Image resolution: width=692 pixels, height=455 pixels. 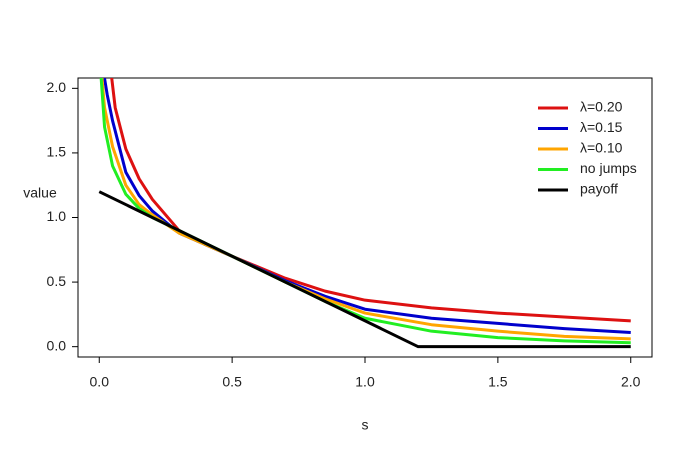 I want to click on x-tick-label: 1.0, so click(x=365, y=382).